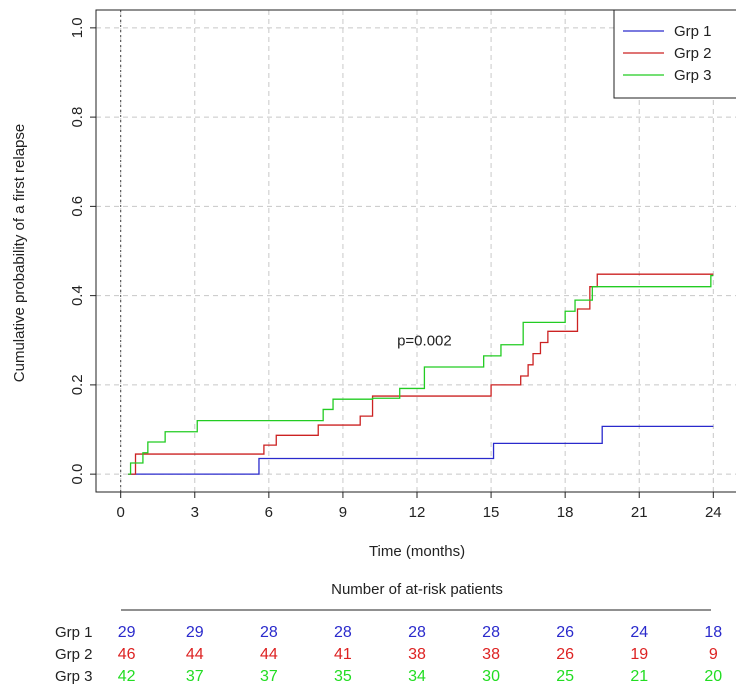 This screenshot has width=736, height=689. I want to click on y-tick-label-4: 0.8, so click(77, 117).